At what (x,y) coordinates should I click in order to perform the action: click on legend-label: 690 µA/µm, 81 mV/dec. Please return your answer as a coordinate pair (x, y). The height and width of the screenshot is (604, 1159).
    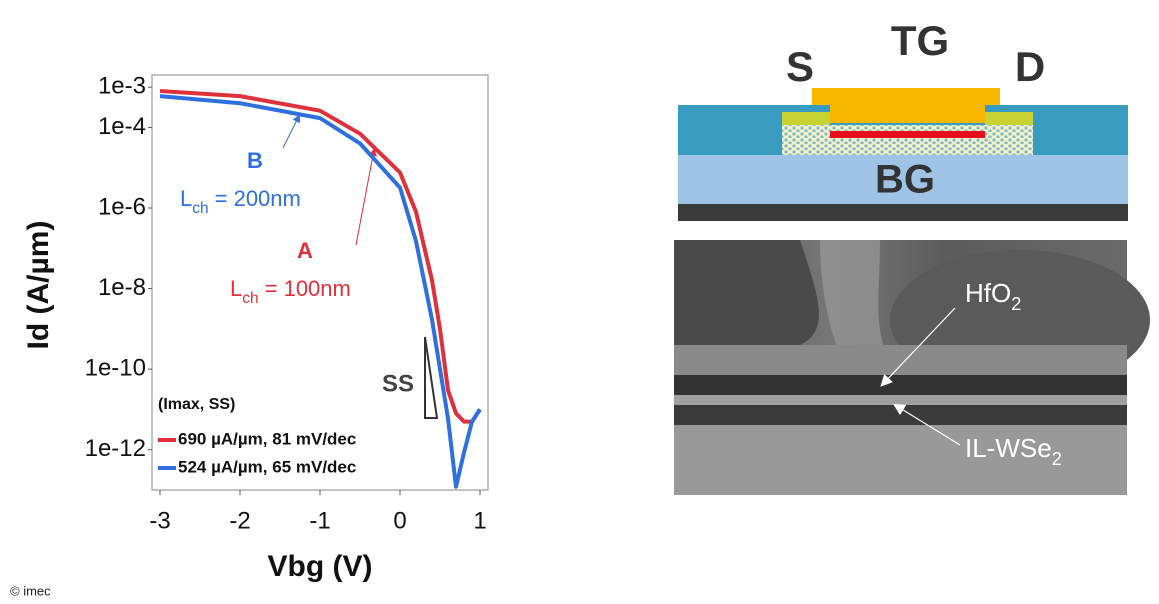
    Looking at the image, I should click on (267, 438).